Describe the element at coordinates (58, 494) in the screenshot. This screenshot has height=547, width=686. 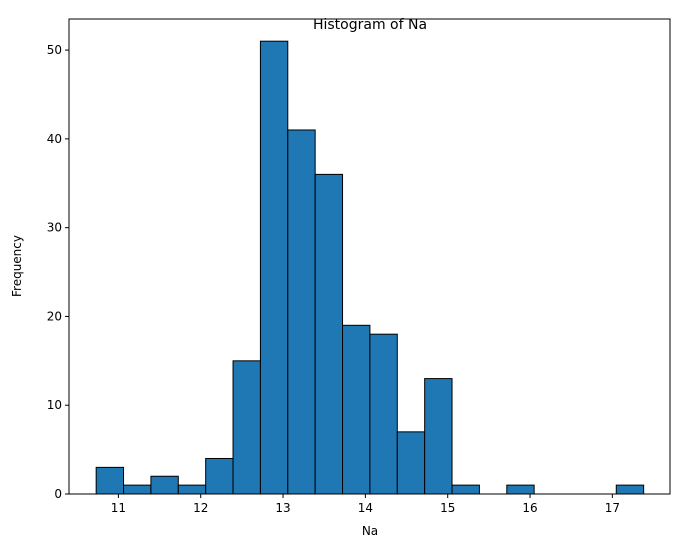
I see `y-tick-label: 0` at that location.